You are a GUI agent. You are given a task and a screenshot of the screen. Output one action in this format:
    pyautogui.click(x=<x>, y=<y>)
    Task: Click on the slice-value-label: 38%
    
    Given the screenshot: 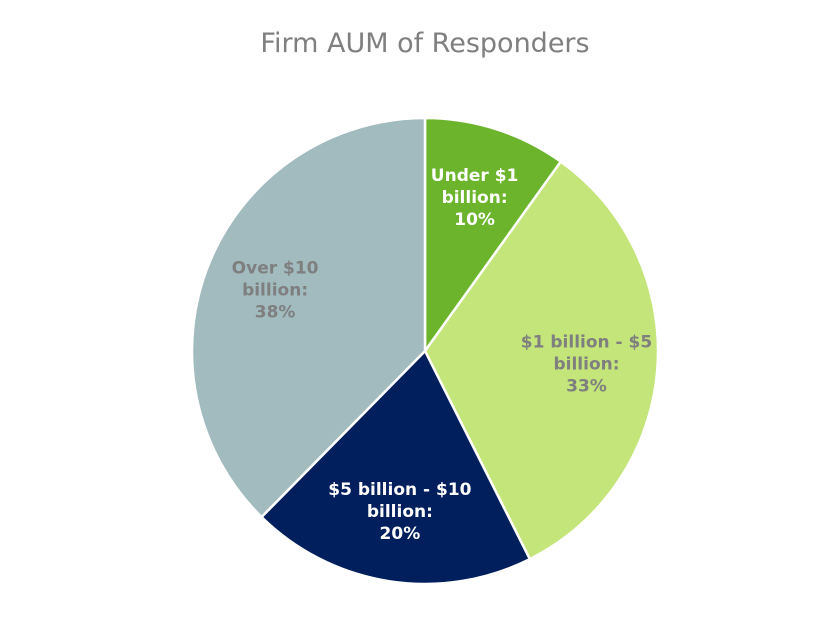 What is the action you would take?
    pyautogui.click(x=275, y=313)
    